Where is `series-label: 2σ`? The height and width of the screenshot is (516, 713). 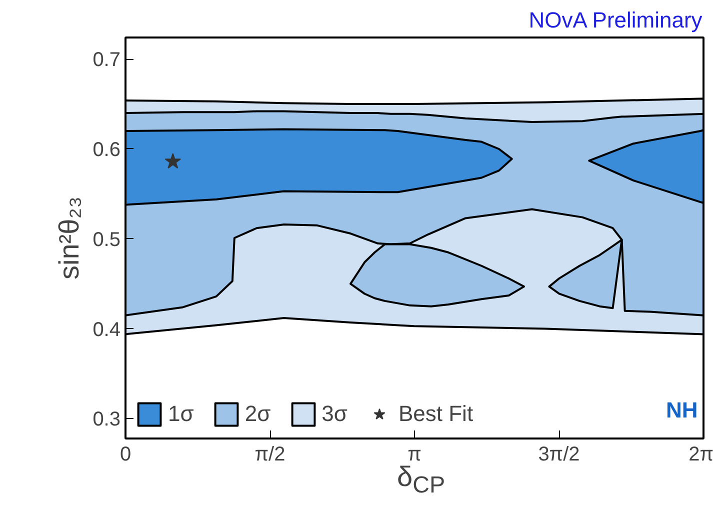
series-label: 2σ is located at coordinates (257, 414).